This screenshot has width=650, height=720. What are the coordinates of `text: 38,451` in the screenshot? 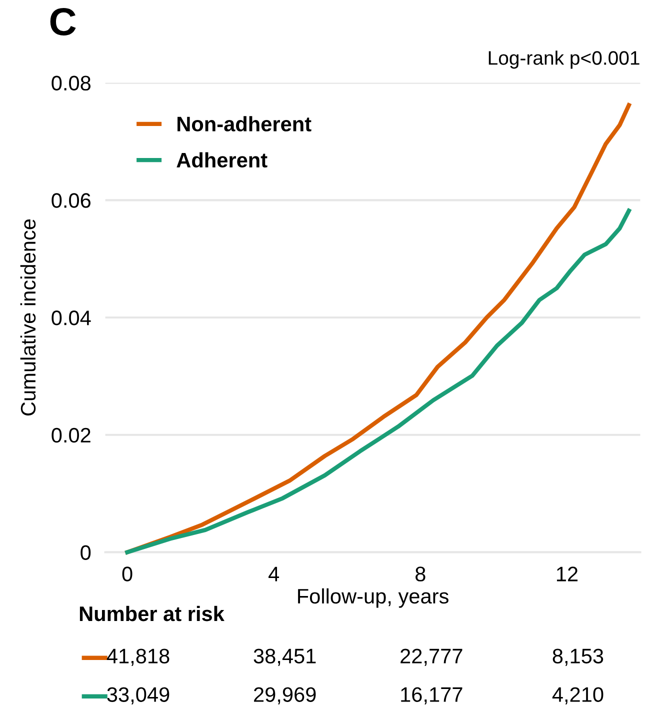 It's located at (285, 657).